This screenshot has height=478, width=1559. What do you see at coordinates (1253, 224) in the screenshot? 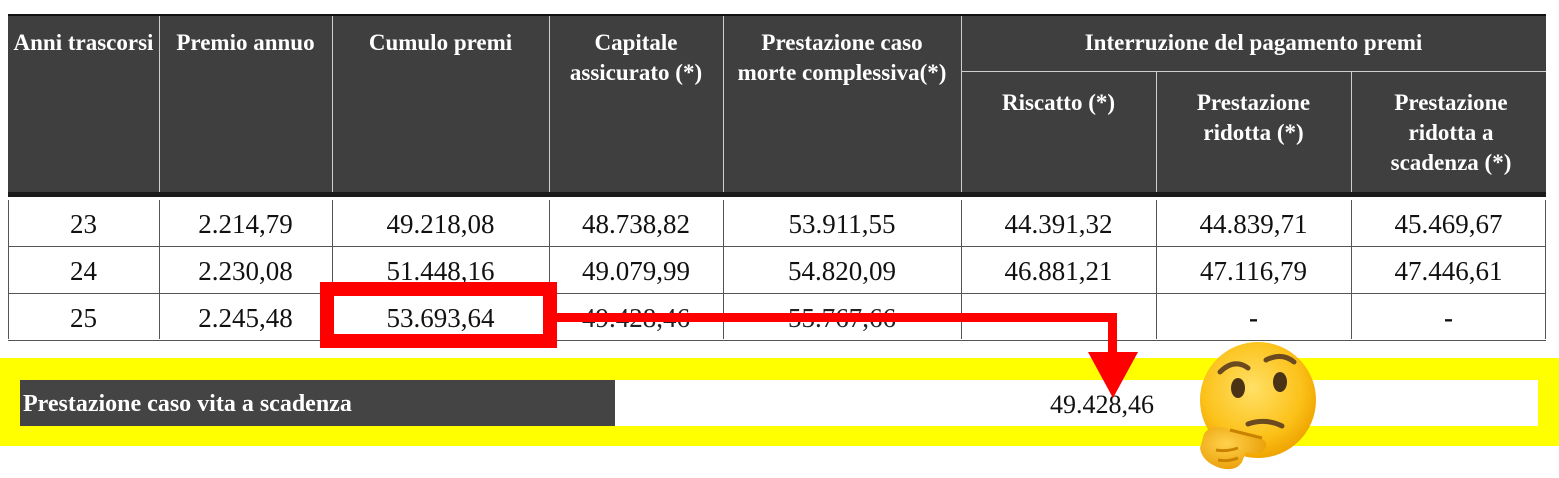
I see `cell-ridotta: 44.839,71` at bounding box center [1253, 224].